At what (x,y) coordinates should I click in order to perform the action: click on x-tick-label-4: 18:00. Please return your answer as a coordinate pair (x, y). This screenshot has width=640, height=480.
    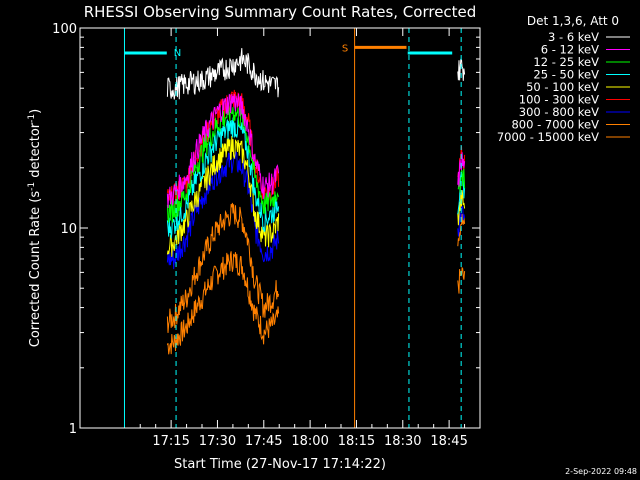
    Looking at the image, I should click on (309, 441).